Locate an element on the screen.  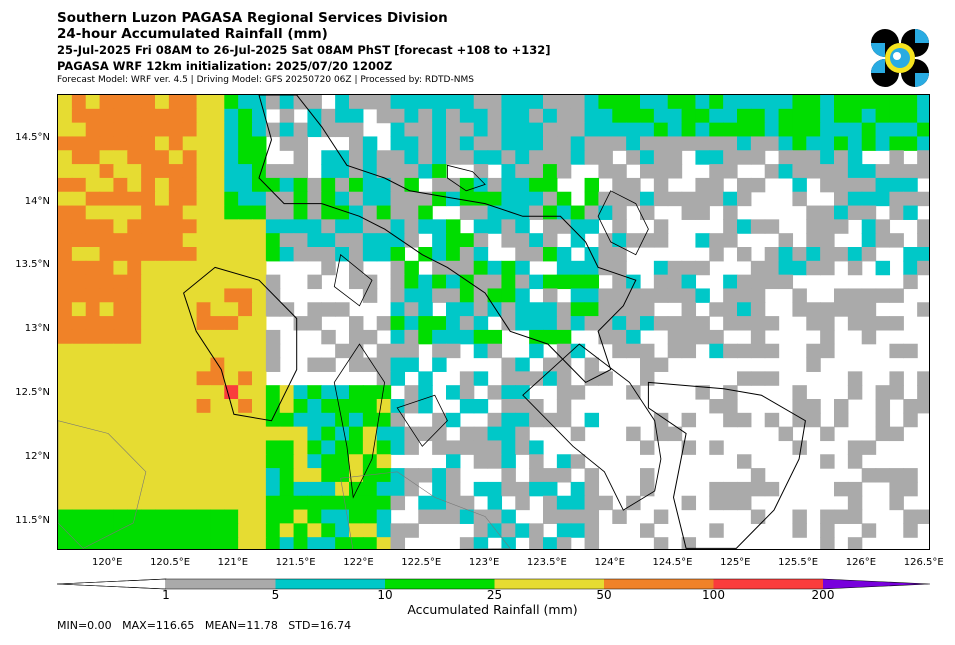
latitude-tick-label: 14°N is located at coordinates (37, 201).